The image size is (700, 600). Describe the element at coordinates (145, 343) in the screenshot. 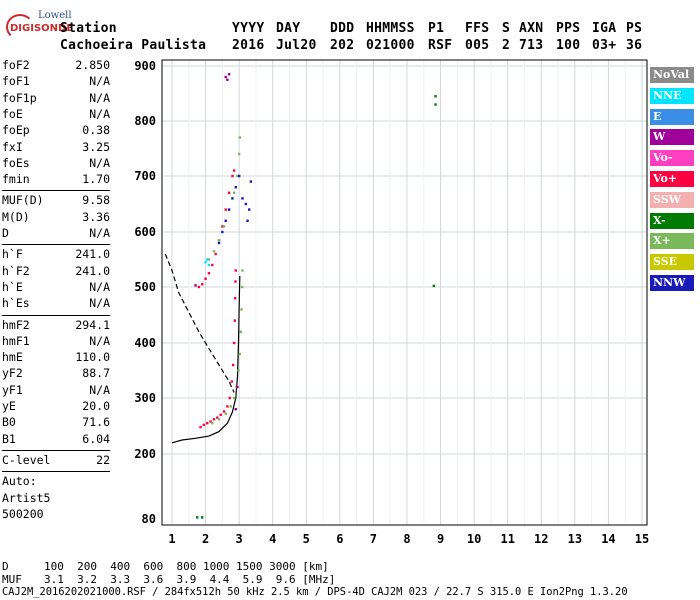

I see `y-tick-label: 400` at that location.